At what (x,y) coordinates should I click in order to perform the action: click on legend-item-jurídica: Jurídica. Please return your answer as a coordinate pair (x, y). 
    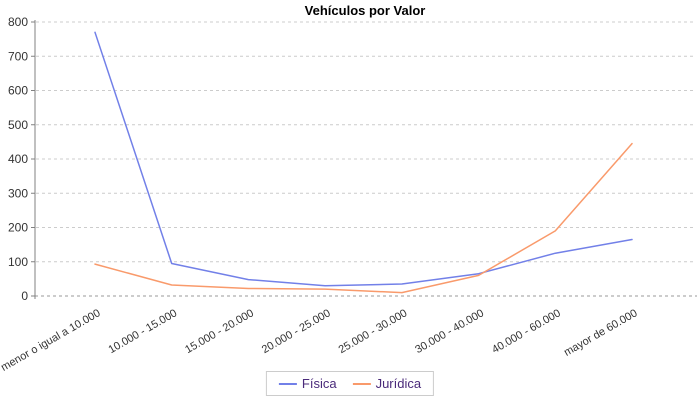
    Looking at the image, I should click on (387, 383).